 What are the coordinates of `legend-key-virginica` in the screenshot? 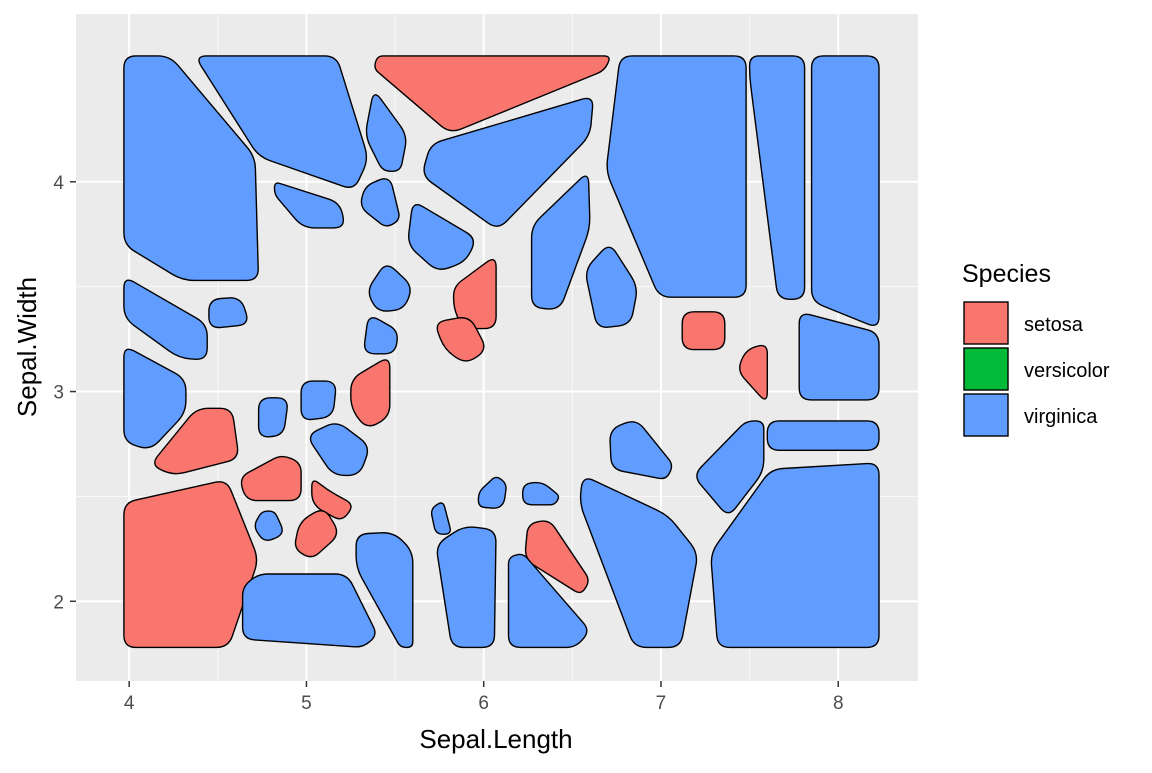 It's located at (986, 415).